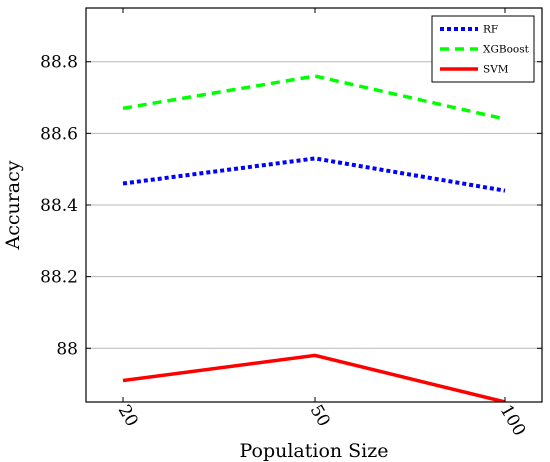 The width and height of the screenshot is (550, 462). Describe the element at coordinates (59, 278) in the screenshot. I see `y-tick-label: 88.2` at that location.